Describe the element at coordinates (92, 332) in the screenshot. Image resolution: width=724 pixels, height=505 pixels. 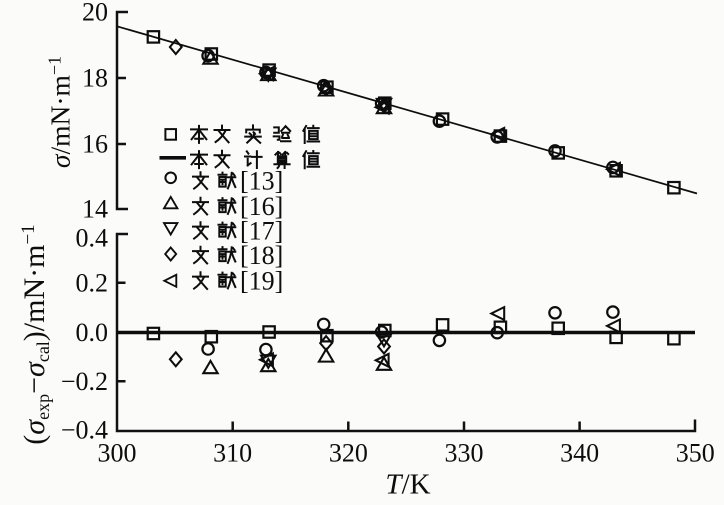
I see `svg-text: 0.0` at that location.